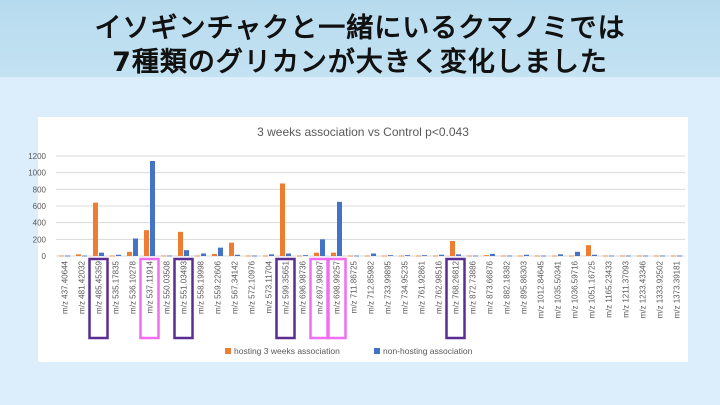 The height and width of the screenshot is (405, 720). I want to click on x-tick-label: m/z 895.86303, so click(524, 286).